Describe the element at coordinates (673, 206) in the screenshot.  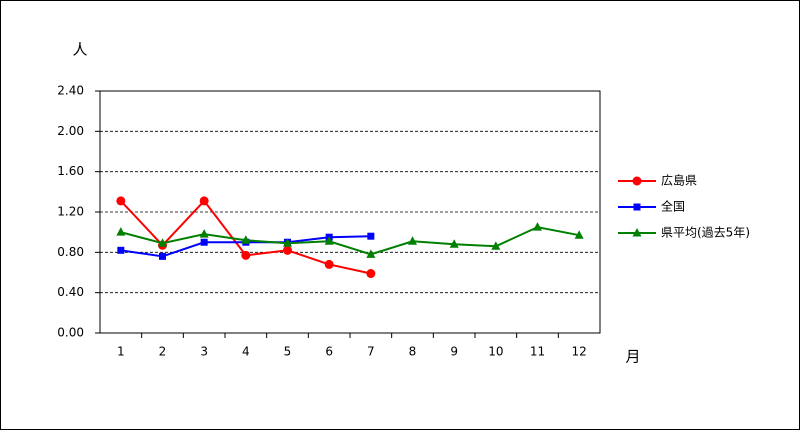
I see `legend-label: 全国` at that location.